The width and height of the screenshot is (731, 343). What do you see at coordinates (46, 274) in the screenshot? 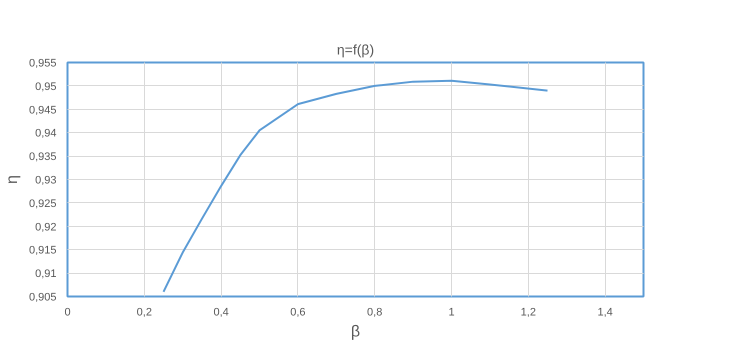
I see `y-tick-label: 0,91` at bounding box center [46, 274].